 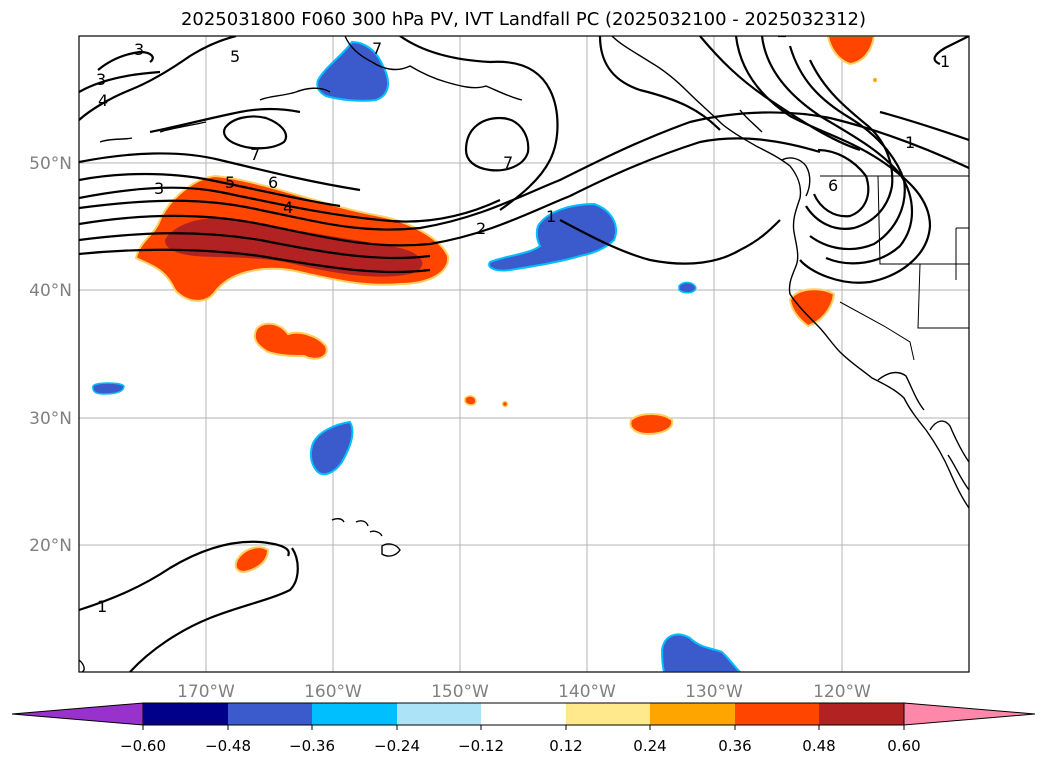 I want to click on colorbar-tick-label: 0.48, so click(x=818, y=746).